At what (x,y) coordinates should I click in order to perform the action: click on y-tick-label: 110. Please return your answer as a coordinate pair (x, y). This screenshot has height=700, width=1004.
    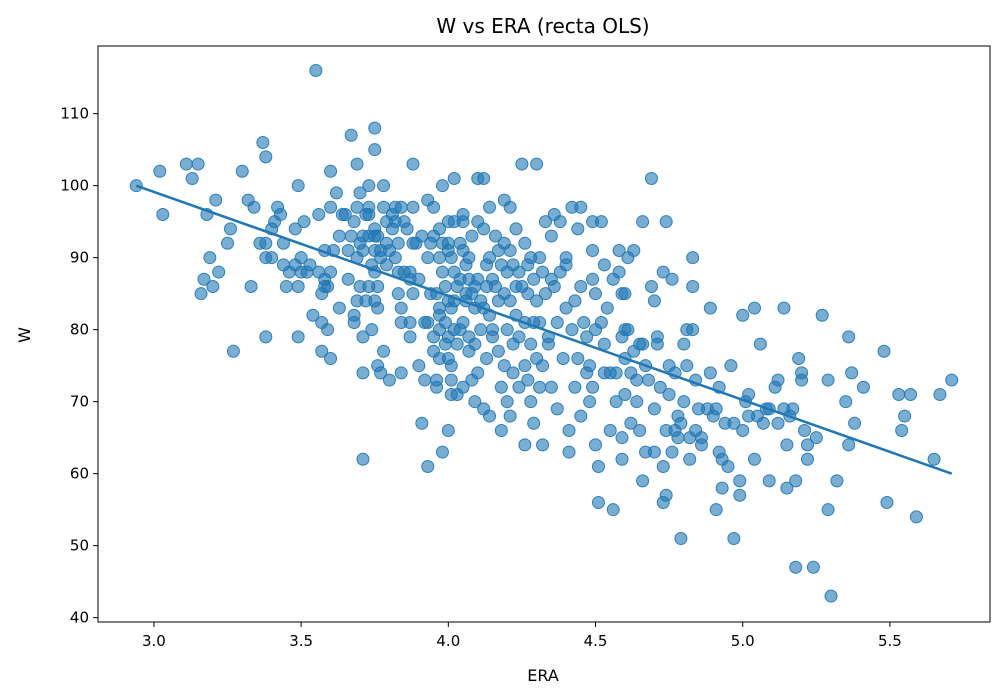
    Looking at the image, I should click on (74, 114).